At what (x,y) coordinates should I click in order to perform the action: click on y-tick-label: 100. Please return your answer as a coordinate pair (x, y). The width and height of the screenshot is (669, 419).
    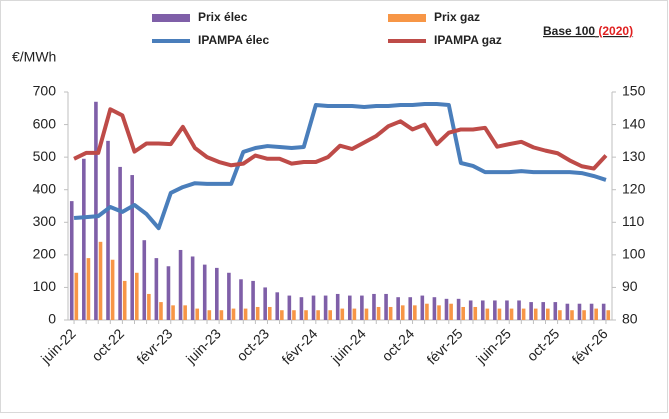
    Looking at the image, I should click on (45, 286).